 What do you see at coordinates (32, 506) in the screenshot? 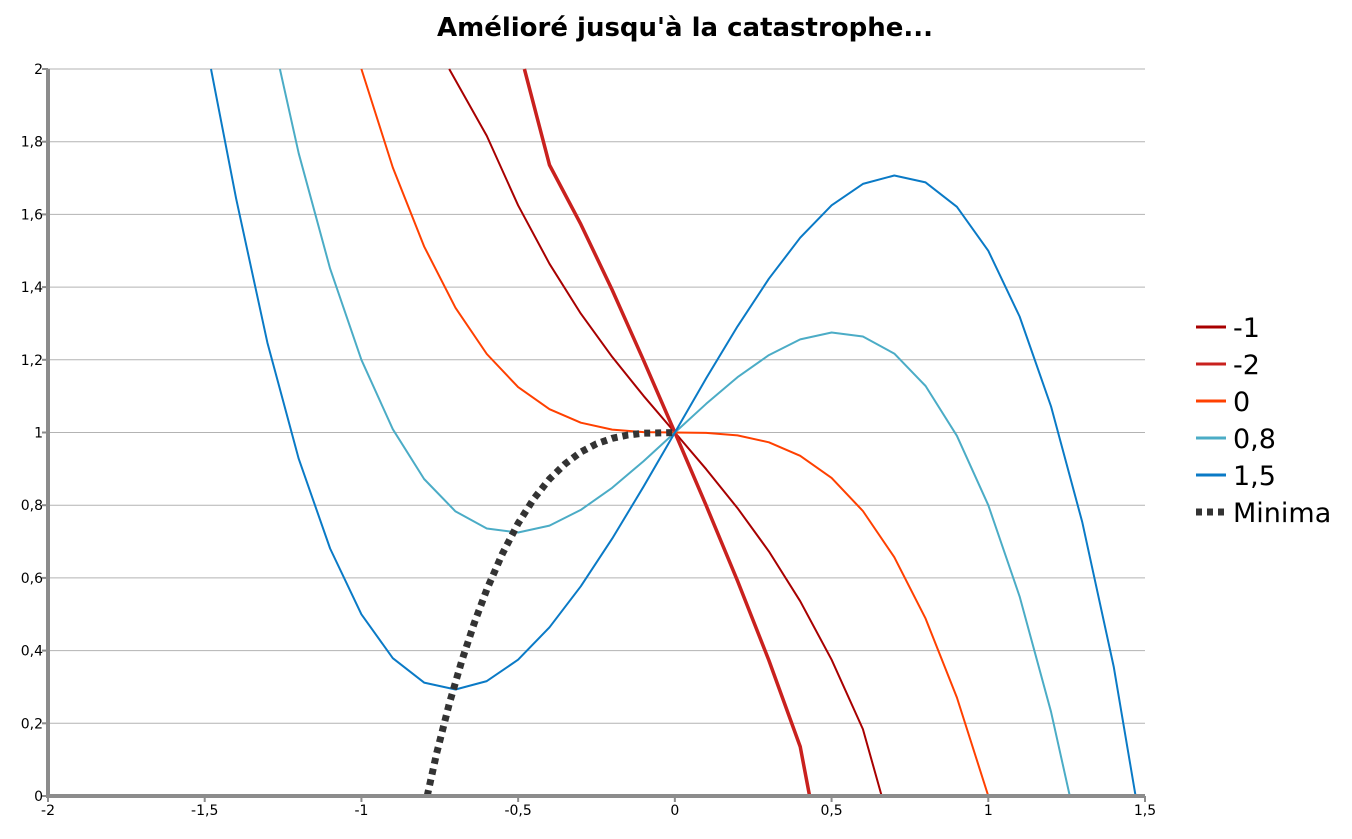
I see `y-tick-label-4: 0,8` at bounding box center [32, 506].